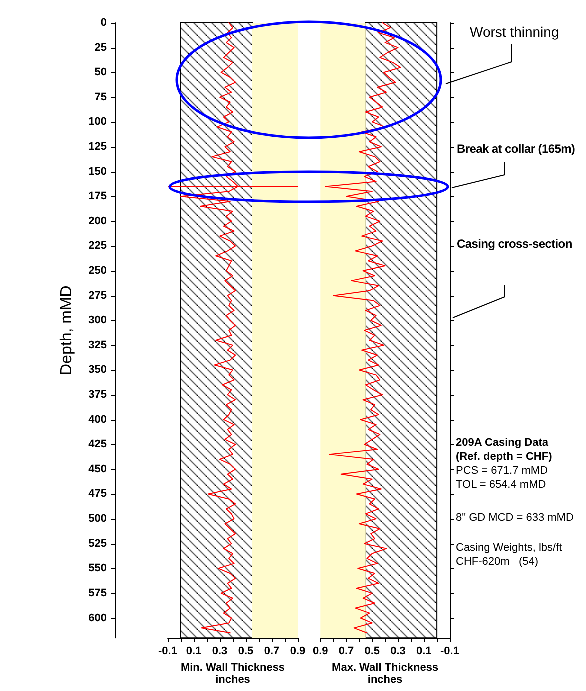 Image resolution: width=586 pixels, height=691 pixels. What do you see at coordinates (233, 674) in the screenshot?
I see `x-axis-title: Min. Wall Thickness inches` at bounding box center [233, 674].